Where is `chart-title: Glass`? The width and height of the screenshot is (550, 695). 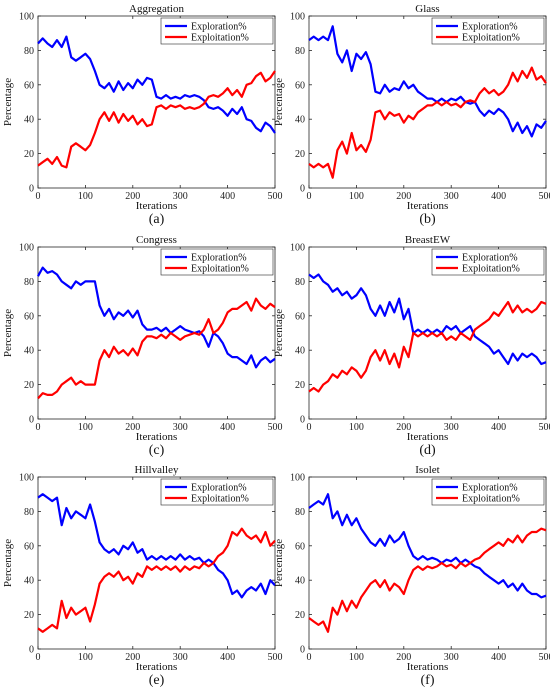
chart-title: Glass is located at coordinates (427, 9).